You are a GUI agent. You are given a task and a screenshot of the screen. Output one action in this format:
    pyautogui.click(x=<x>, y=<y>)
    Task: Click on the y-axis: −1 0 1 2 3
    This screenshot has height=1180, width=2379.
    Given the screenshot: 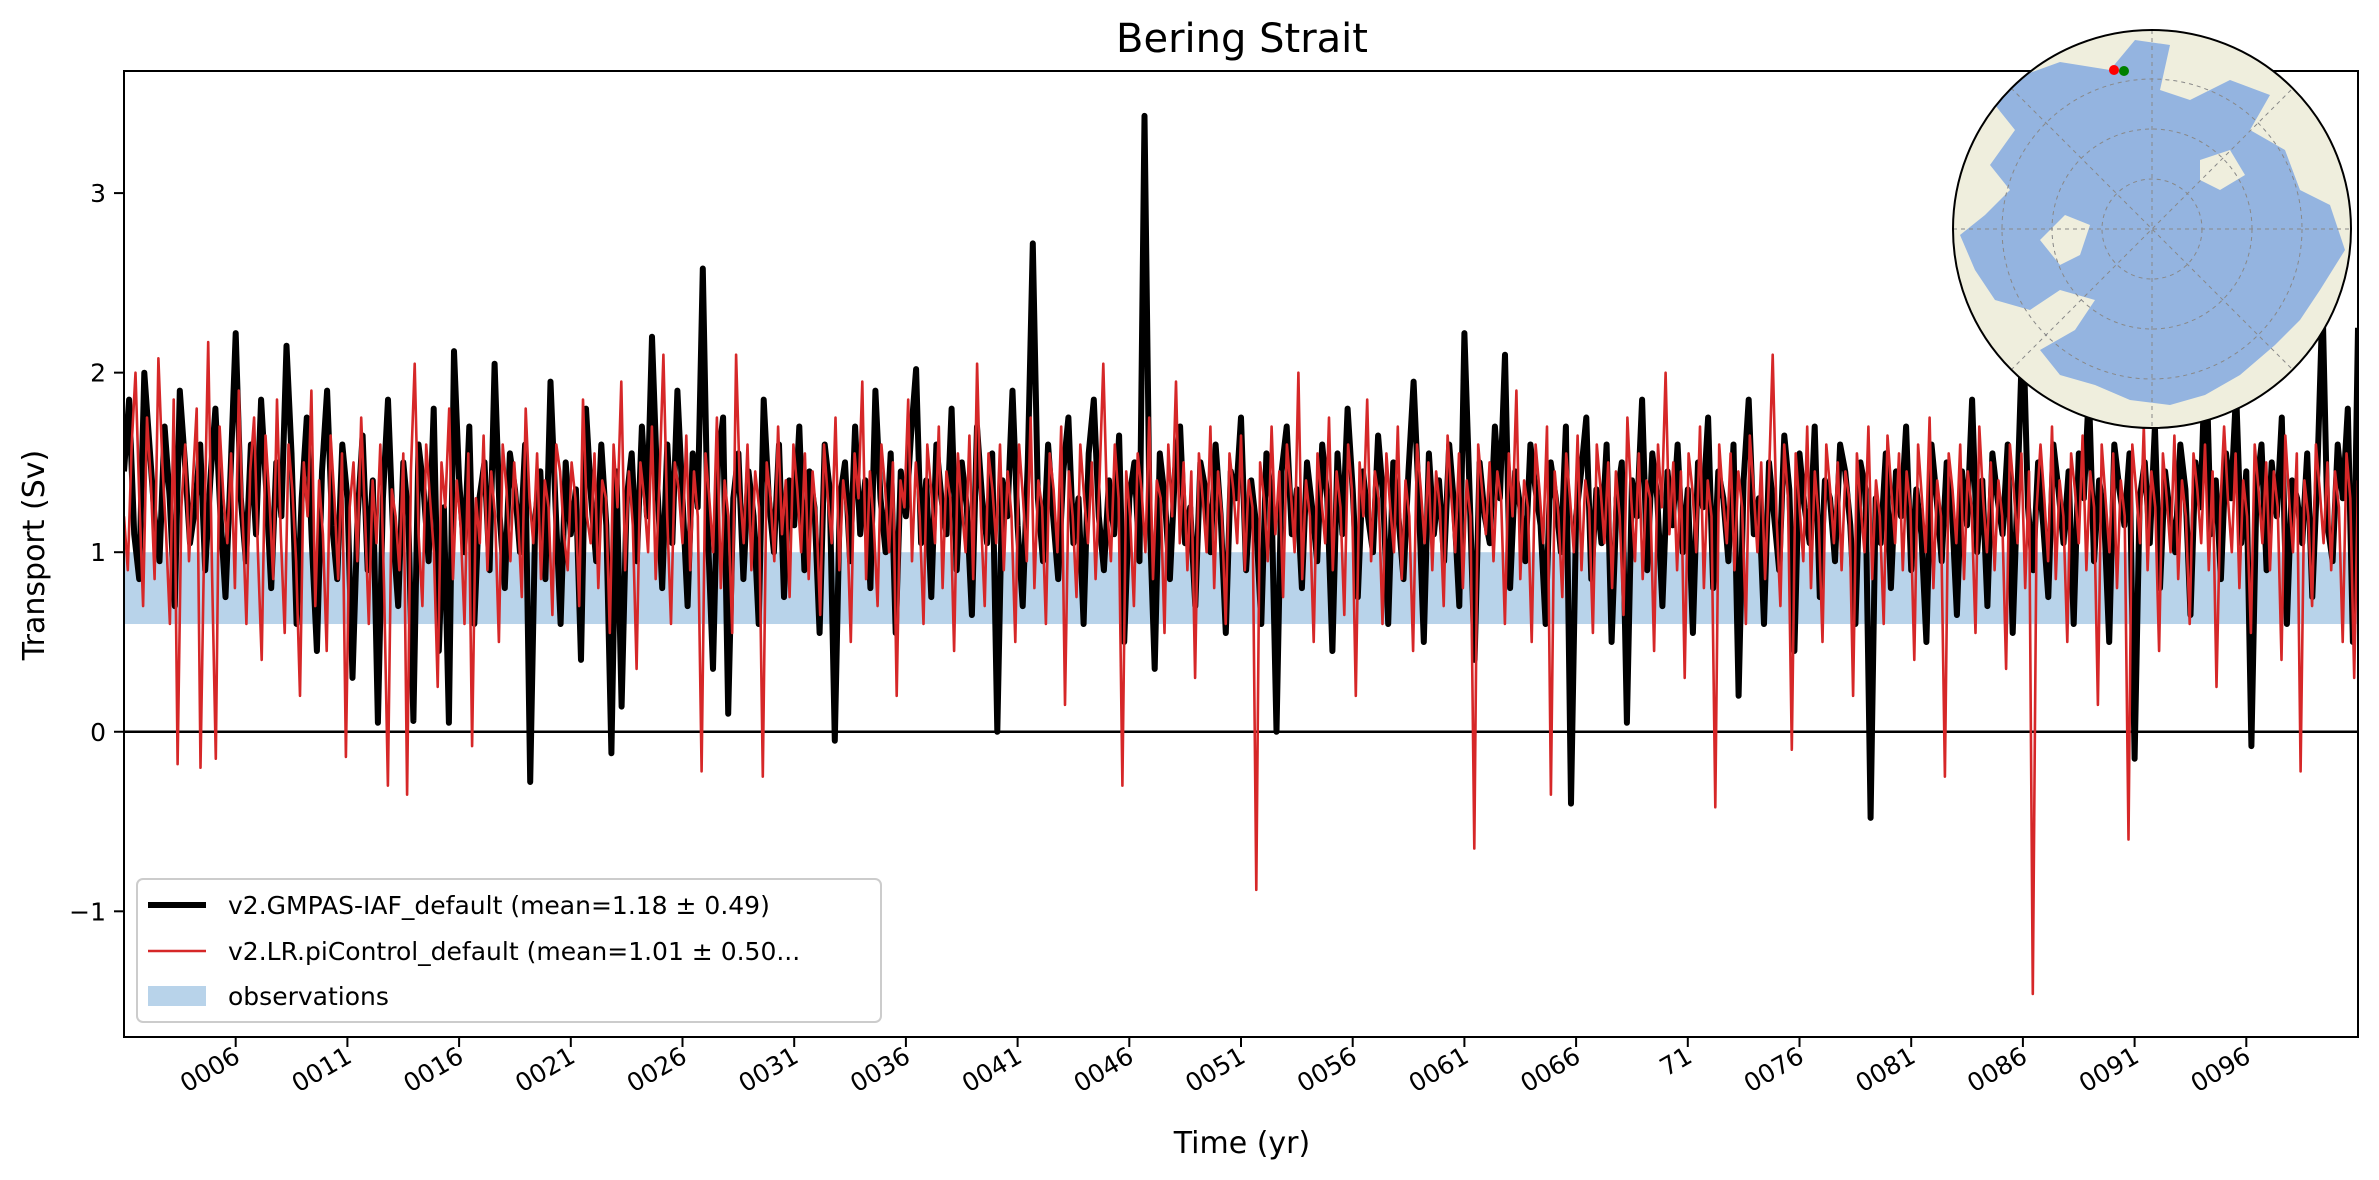 What is the action you would take?
    pyautogui.click(x=96, y=552)
    